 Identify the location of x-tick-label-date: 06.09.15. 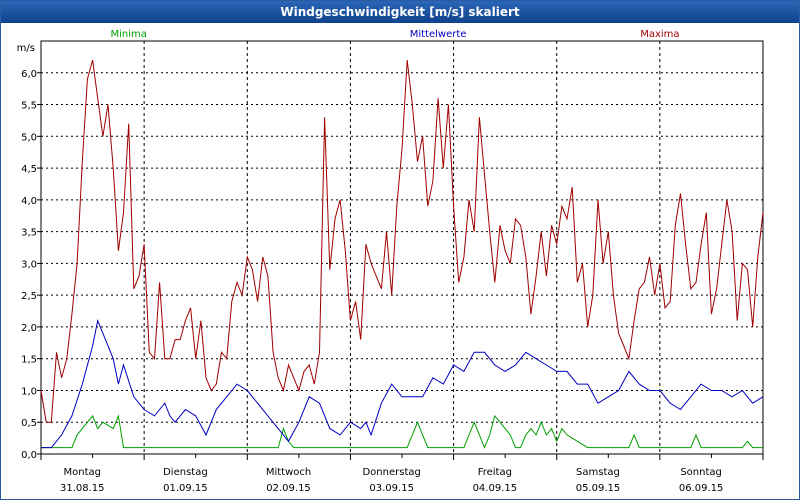
(701, 488).